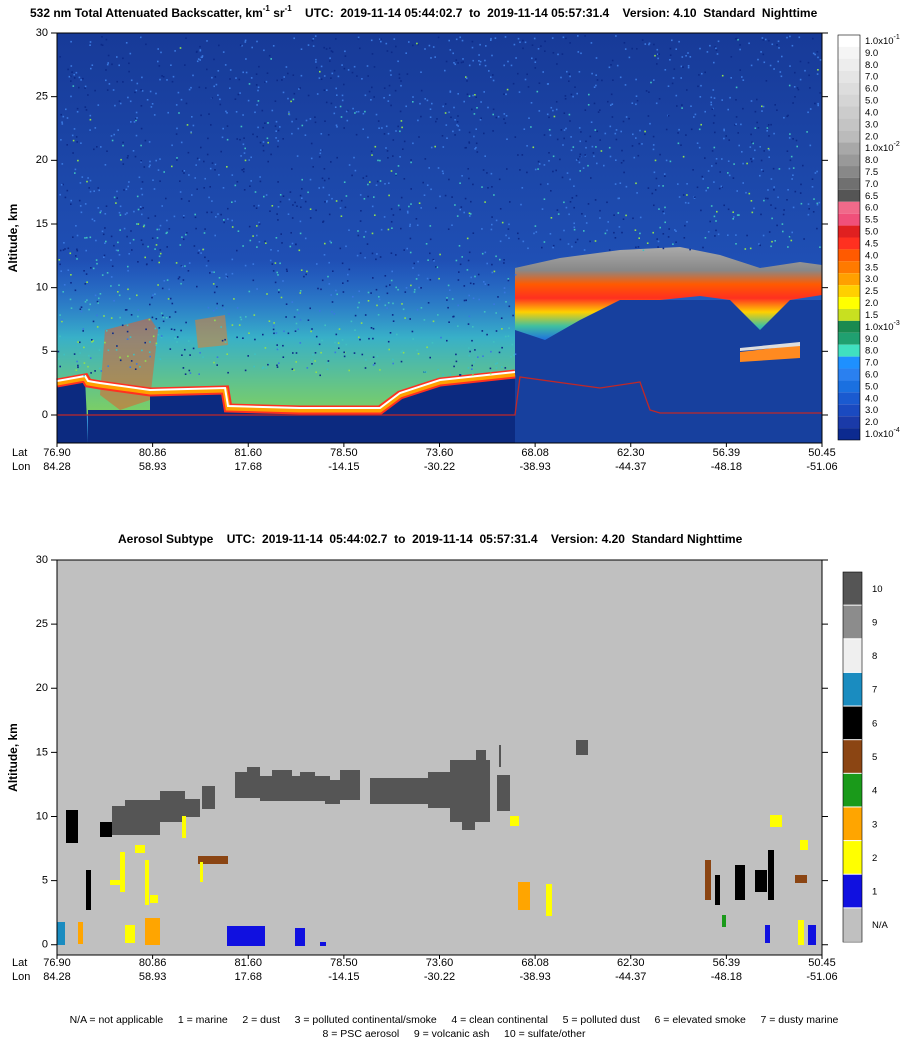 The image size is (908, 1047). Describe the element at coordinates (248, 963) in the screenshot. I see `x-tick-label: 81.60` at that location.